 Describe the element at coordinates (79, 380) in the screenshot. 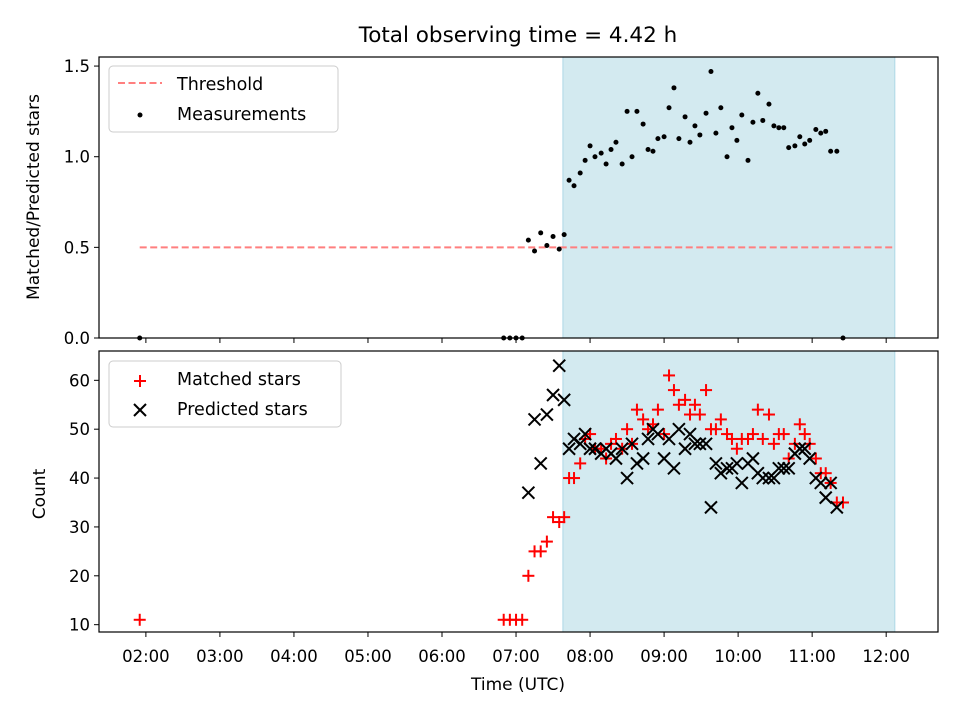

I see `count-y-tick-label: 60` at that location.